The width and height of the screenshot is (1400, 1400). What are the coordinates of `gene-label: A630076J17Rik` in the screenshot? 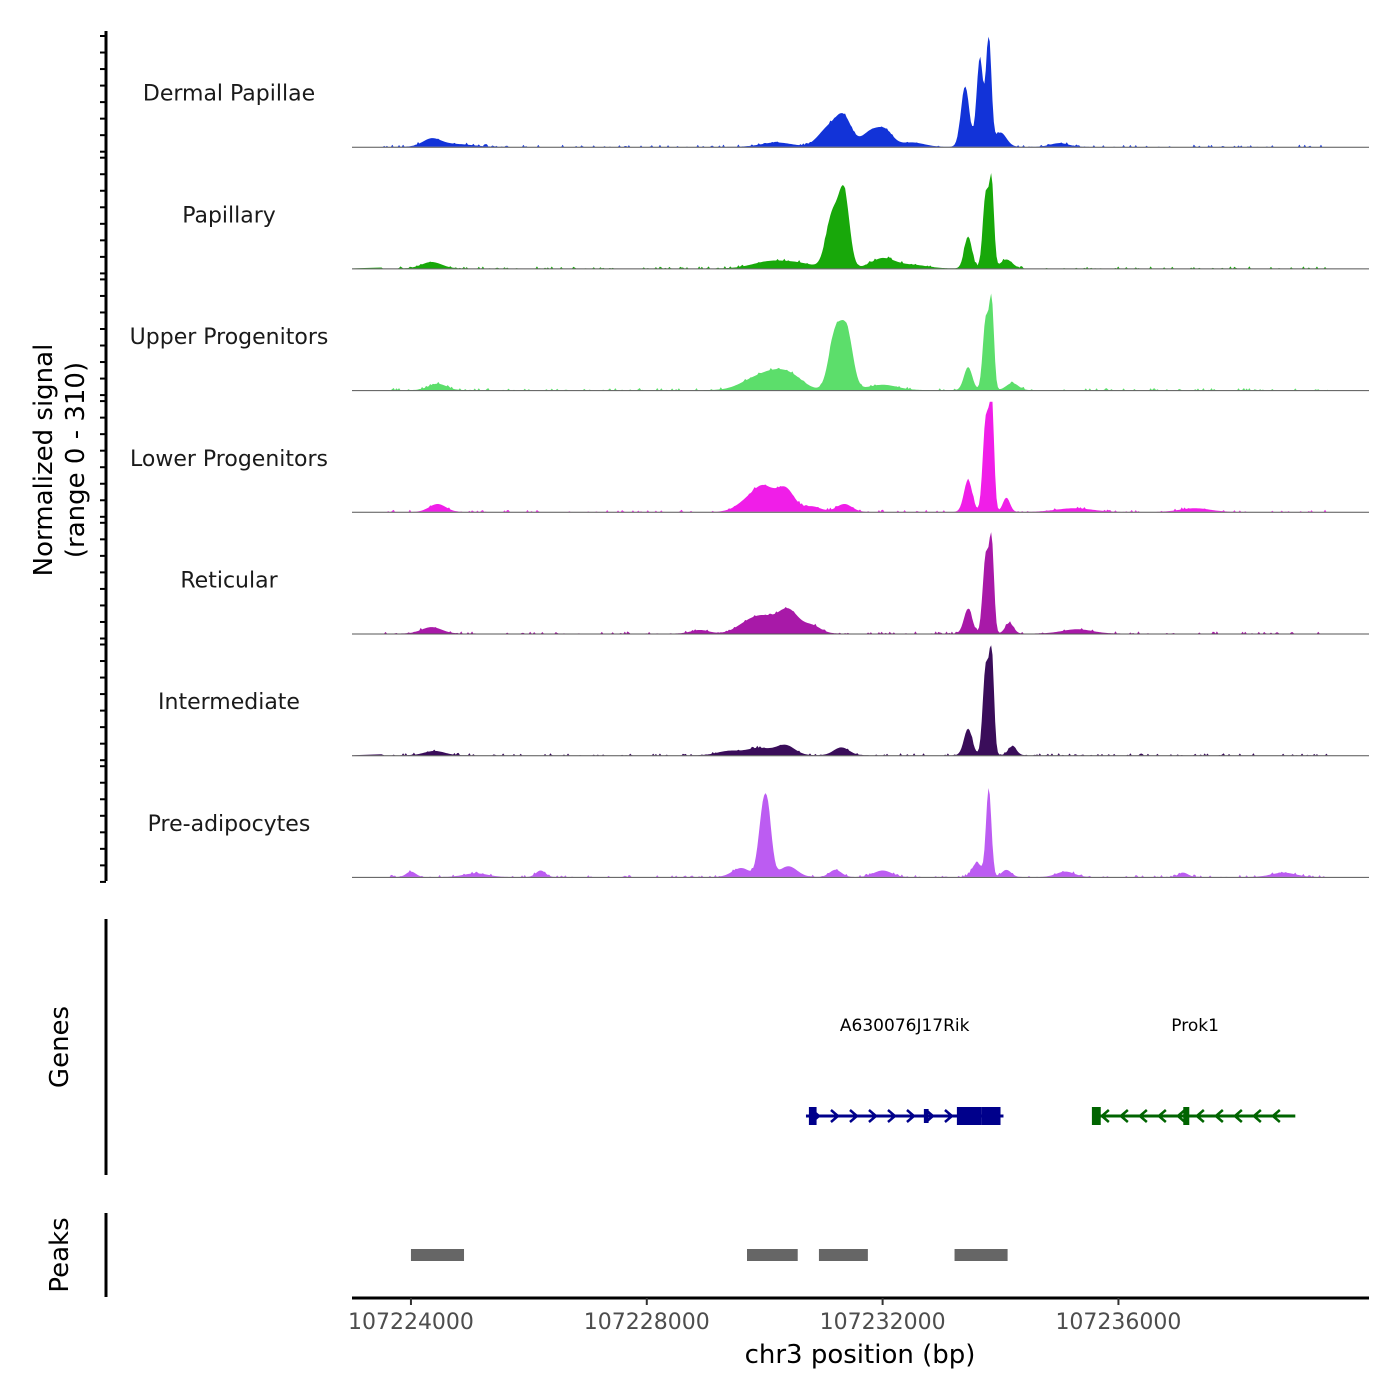 It's located at (905, 1026).